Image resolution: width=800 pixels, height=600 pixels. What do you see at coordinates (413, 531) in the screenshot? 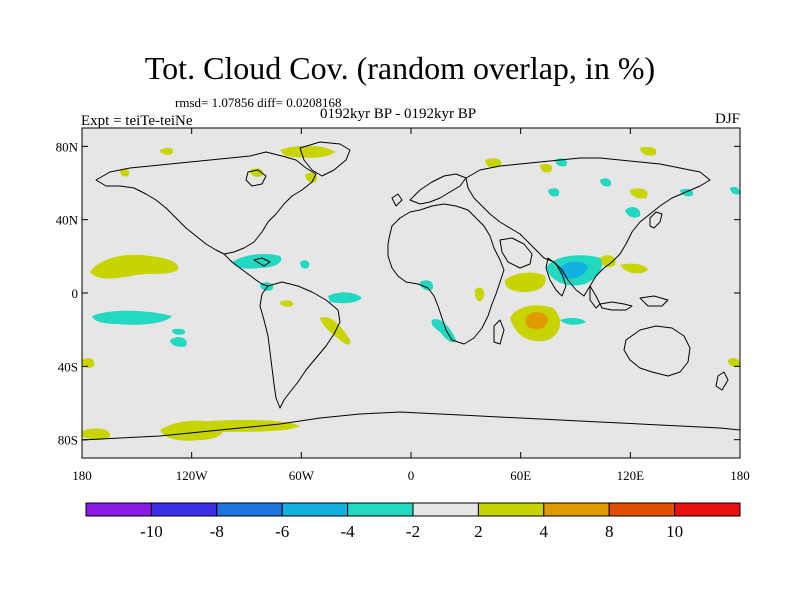
I see `colorbar-label: -2` at bounding box center [413, 531].